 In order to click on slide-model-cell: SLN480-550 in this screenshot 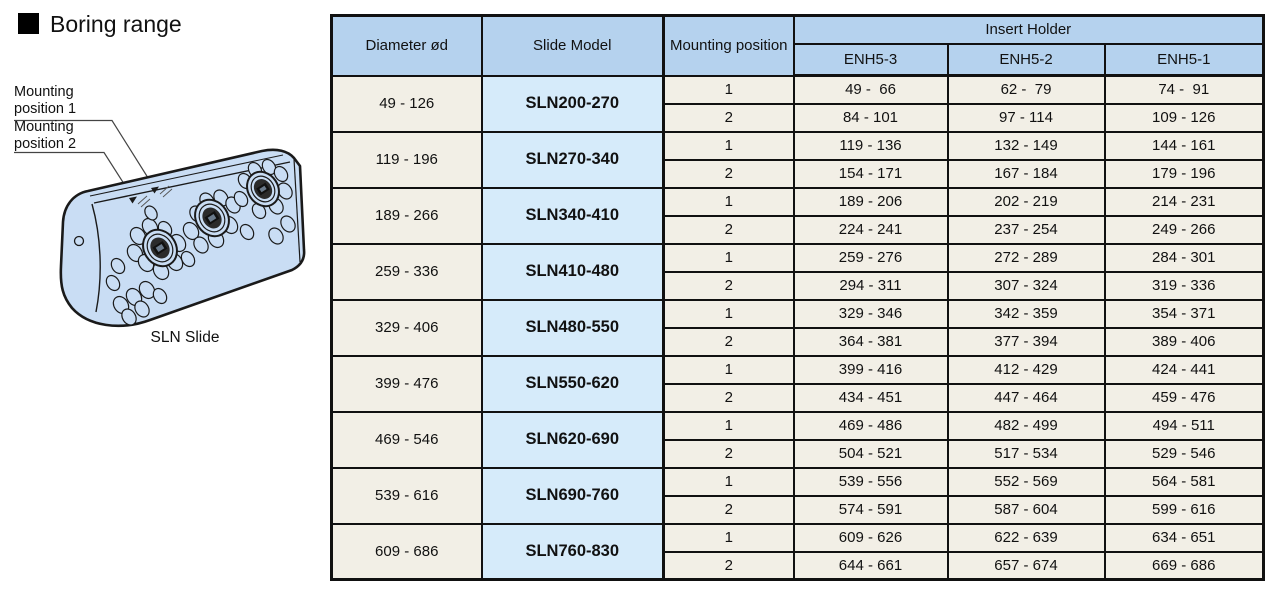, I will do `click(572, 327)`.